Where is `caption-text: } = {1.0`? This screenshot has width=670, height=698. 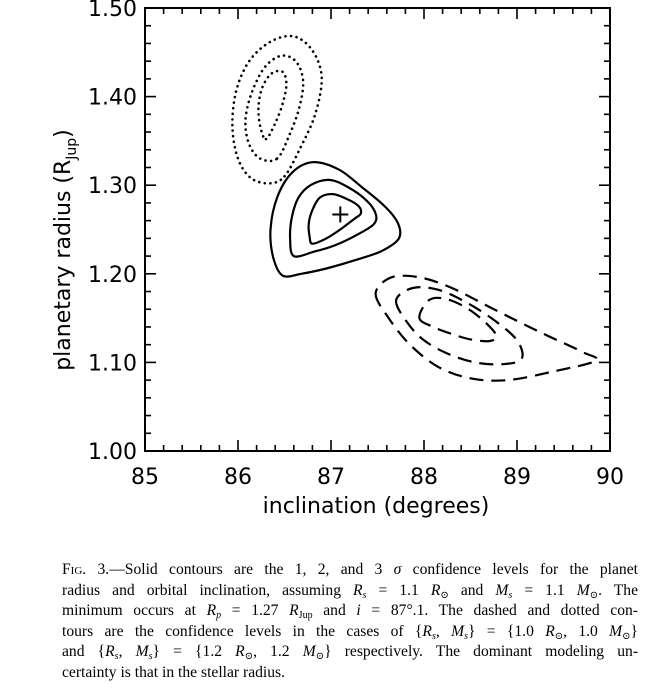
caption-text: } = {1.0 is located at coordinates (506, 631).